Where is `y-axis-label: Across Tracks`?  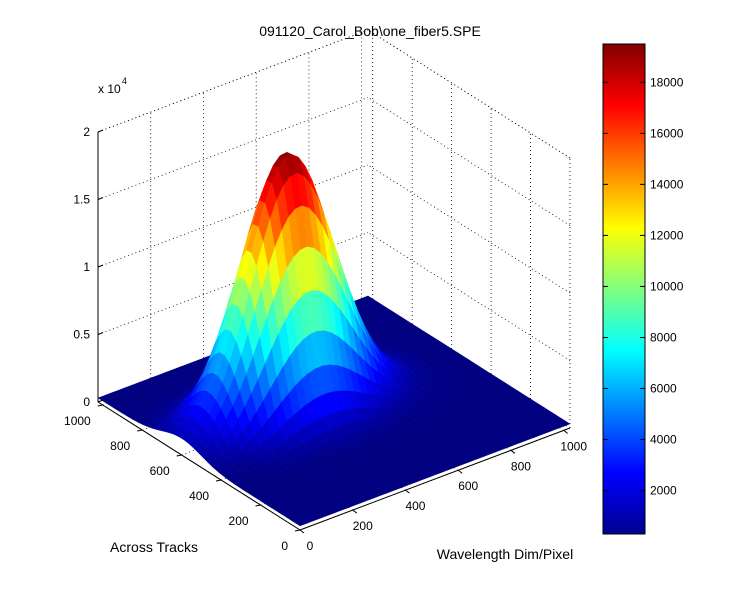
y-axis-label: Across Tracks is located at coordinates (154, 547).